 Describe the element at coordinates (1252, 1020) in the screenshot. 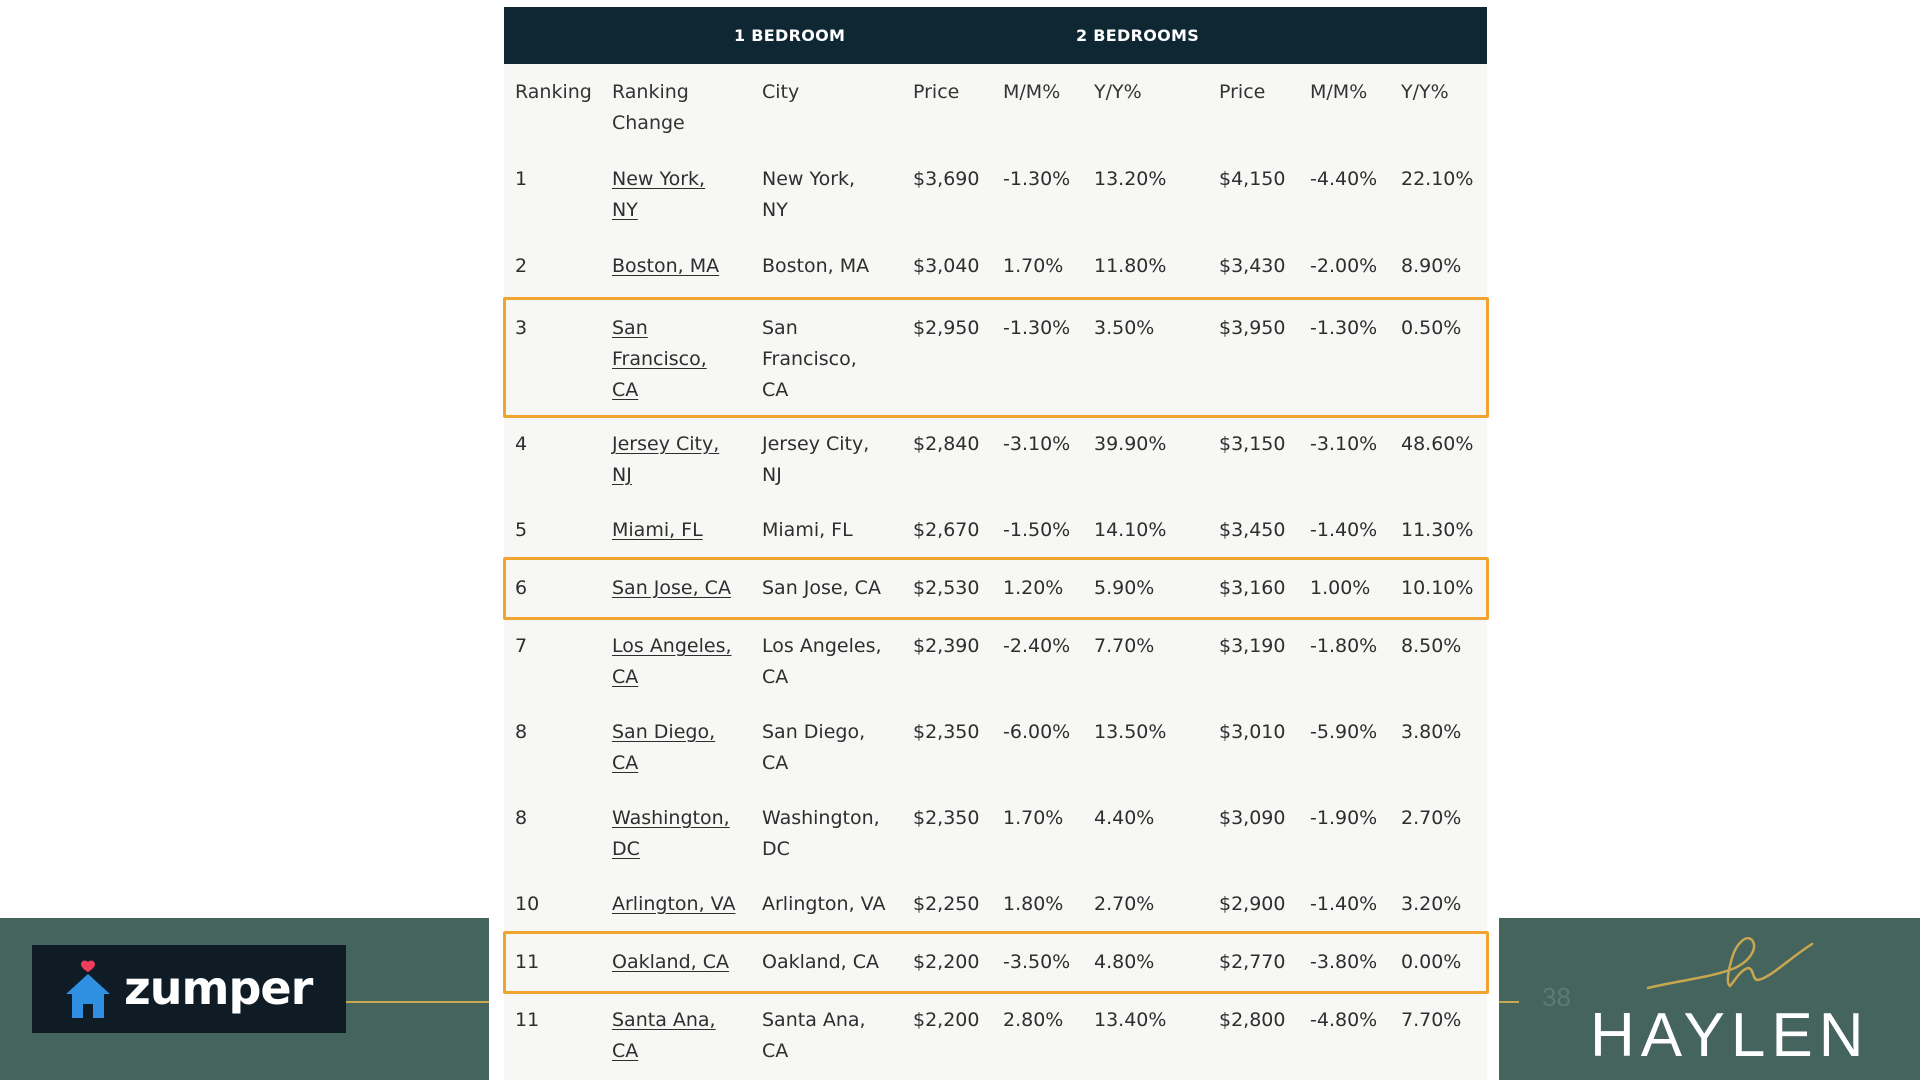

I see `table-cell-price-2br: $2,800` at that location.